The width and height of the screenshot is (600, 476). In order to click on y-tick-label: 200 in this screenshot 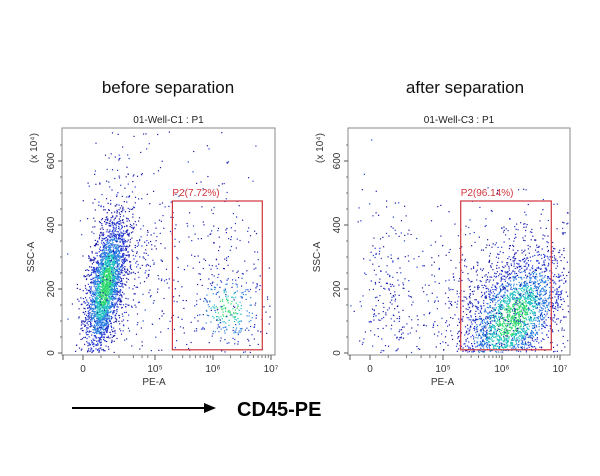, I will do `click(337, 288)`.